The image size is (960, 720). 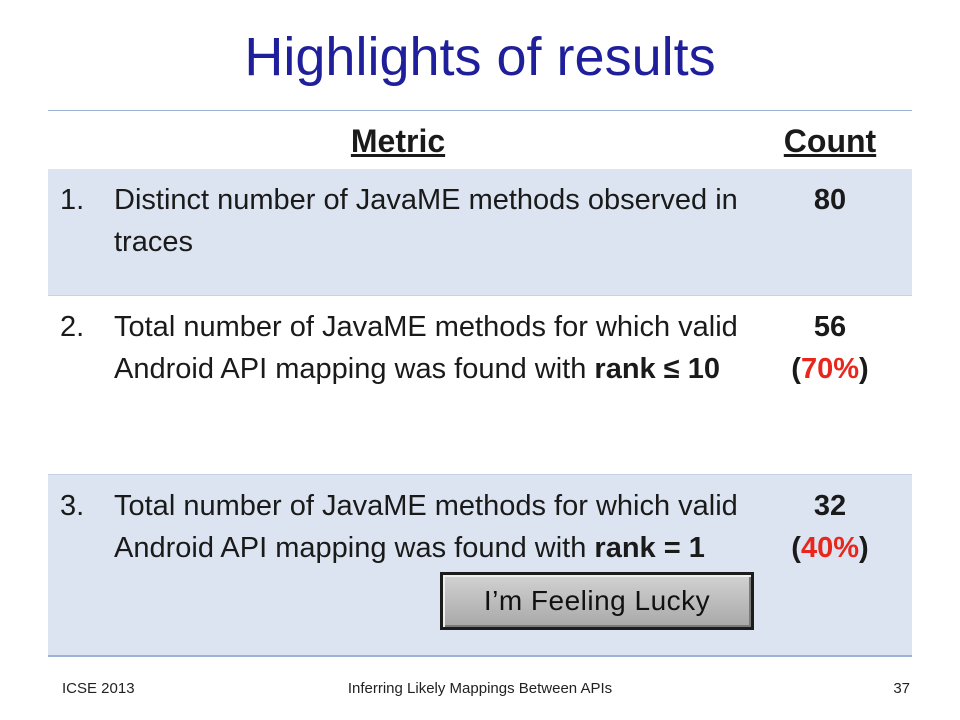 I want to click on feeling-lucky-button: I’m Feeling Lucky, so click(x=597, y=601).